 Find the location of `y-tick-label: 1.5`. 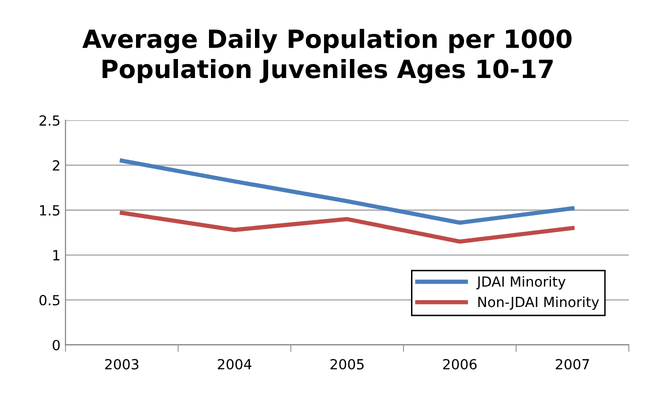

y-tick-label: 1.5 is located at coordinates (50, 210).